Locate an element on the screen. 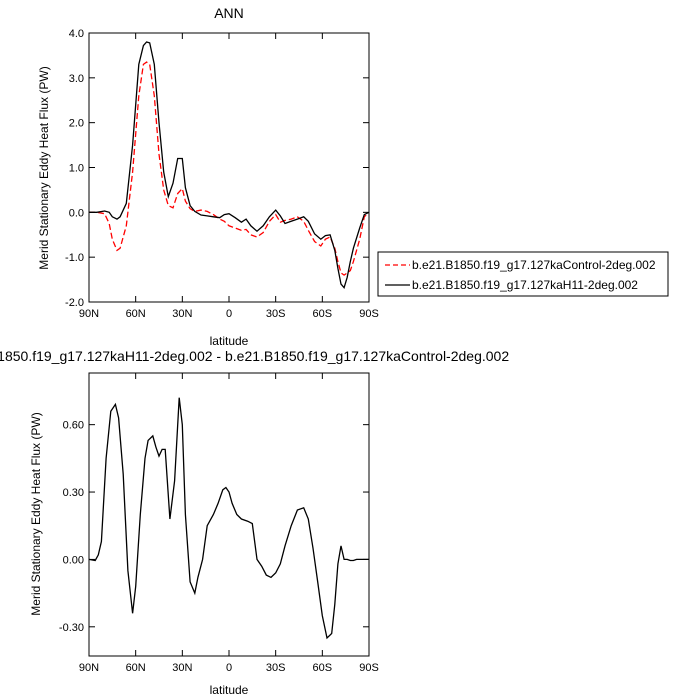 The height and width of the screenshot is (700, 700). bottom-y-axis-label: Merid Stationary Eddy Heat Flux (PW) is located at coordinates (36, 513).